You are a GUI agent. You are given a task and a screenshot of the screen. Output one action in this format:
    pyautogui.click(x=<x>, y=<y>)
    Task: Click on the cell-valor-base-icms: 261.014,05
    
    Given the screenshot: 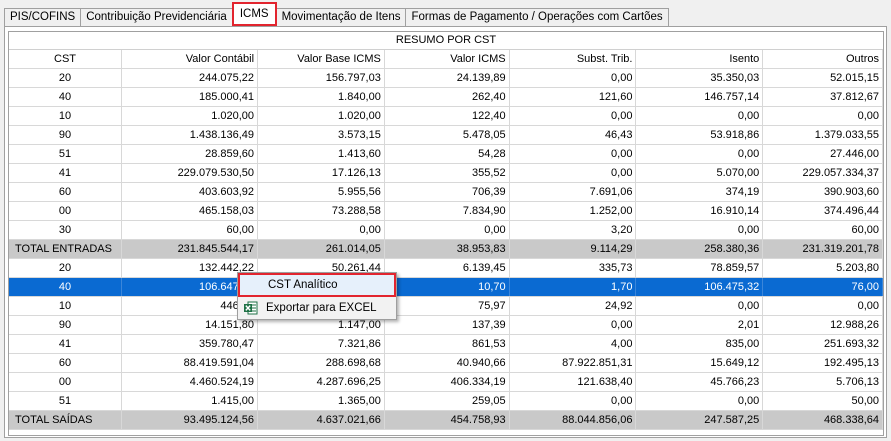 What is the action you would take?
    pyautogui.click(x=321, y=249)
    